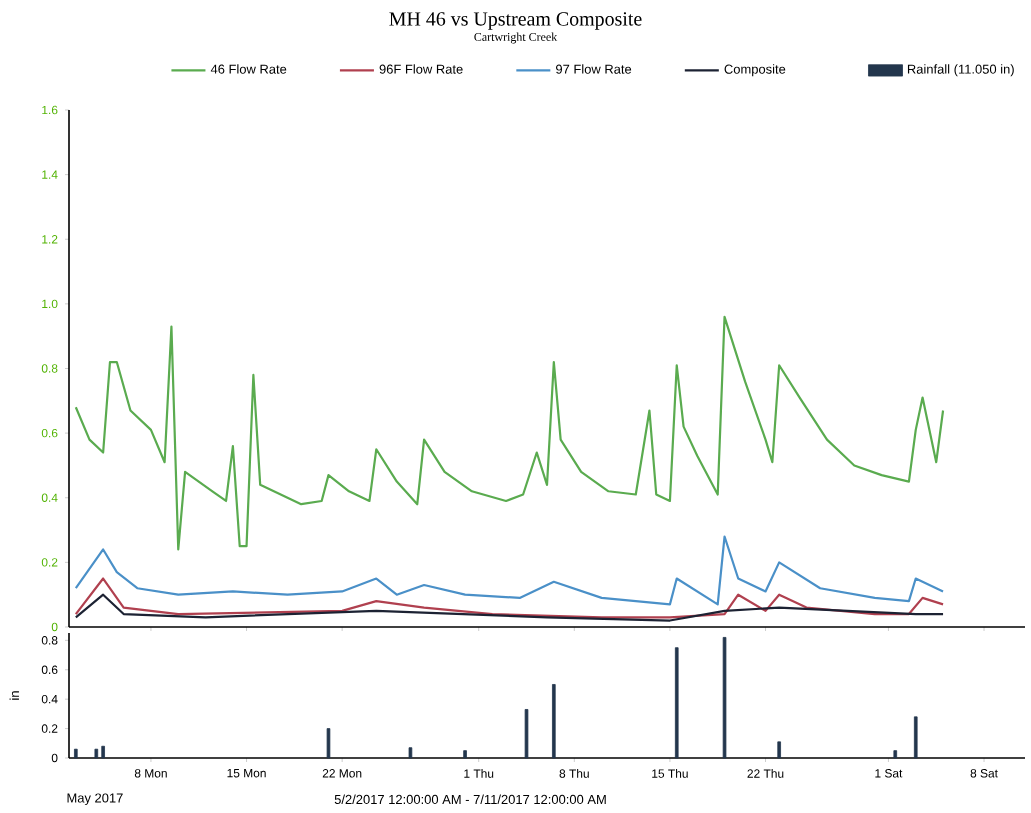 The width and height of the screenshot is (1031, 813). I want to click on x-tick-label: 15 Mon, so click(246, 773).